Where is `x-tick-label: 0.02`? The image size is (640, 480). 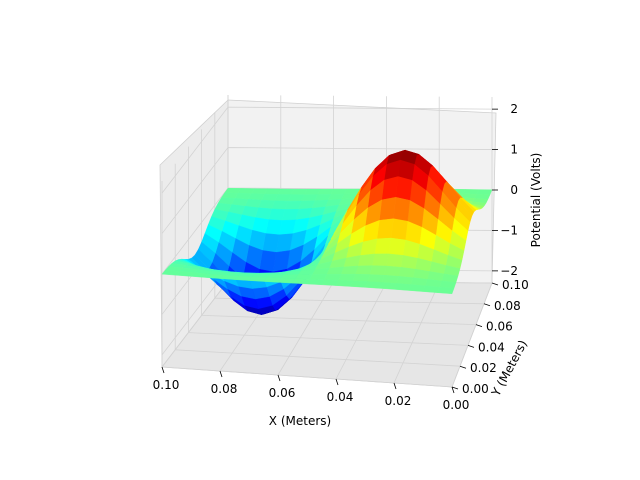 x-tick-label: 0.02 is located at coordinates (398, 401).